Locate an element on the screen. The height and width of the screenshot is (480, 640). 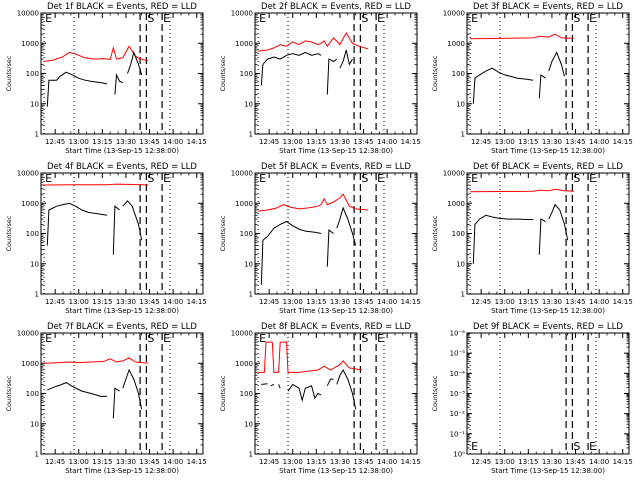
y-tick-label: 10⁻⁶ is located at coordinates (458, 334).